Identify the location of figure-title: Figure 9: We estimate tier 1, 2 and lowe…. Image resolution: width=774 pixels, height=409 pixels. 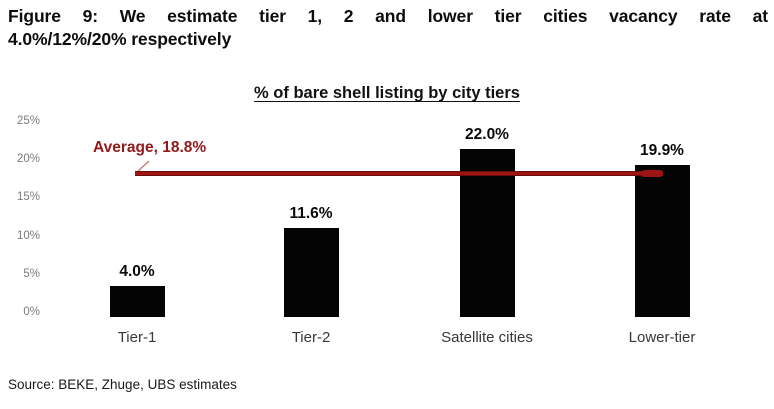
(388, 28).